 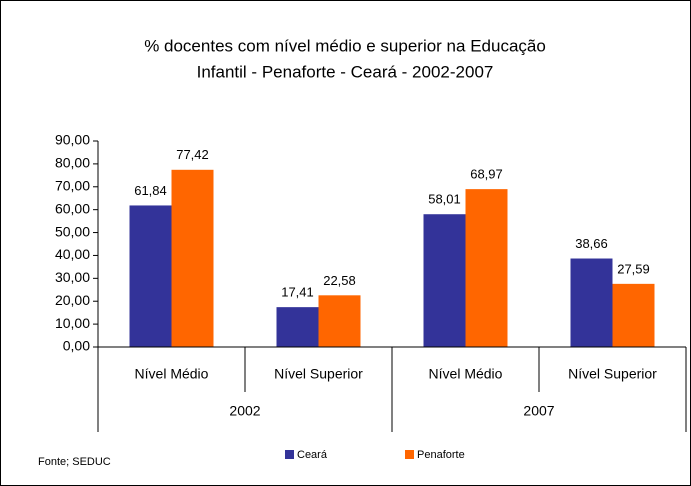 What do you see at coordinates (339, 280) in the screenshot?
I see `value-label: 22,58` at bounding box center [339, 280].